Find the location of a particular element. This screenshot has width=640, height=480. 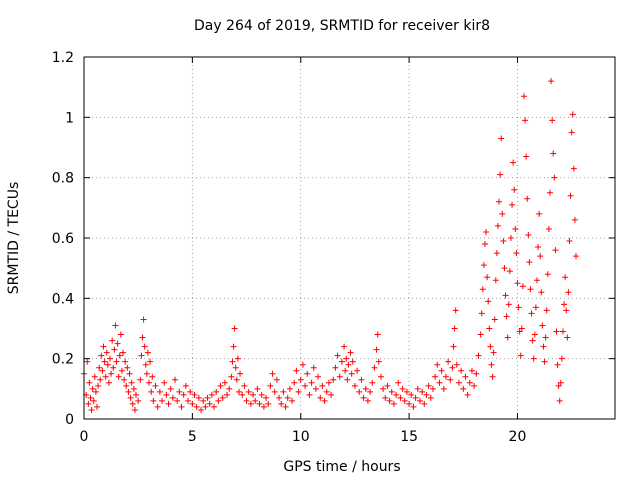

x-tick-label: 5 is located at coordinates (192, 437).